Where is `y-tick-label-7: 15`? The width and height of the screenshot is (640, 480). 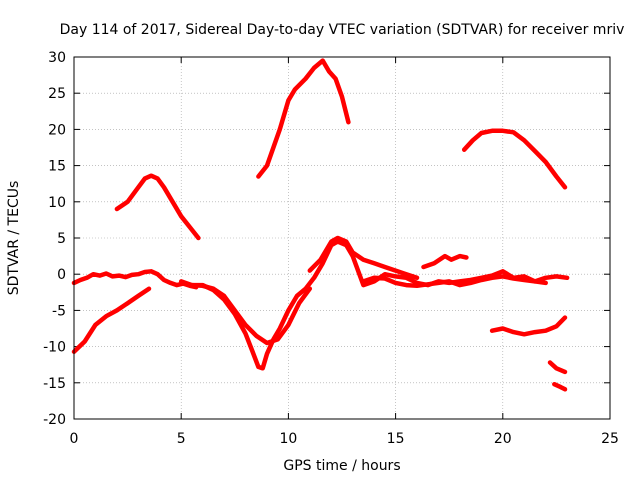
y-tick-label-7: 15 is located at coordinates (57, 167).